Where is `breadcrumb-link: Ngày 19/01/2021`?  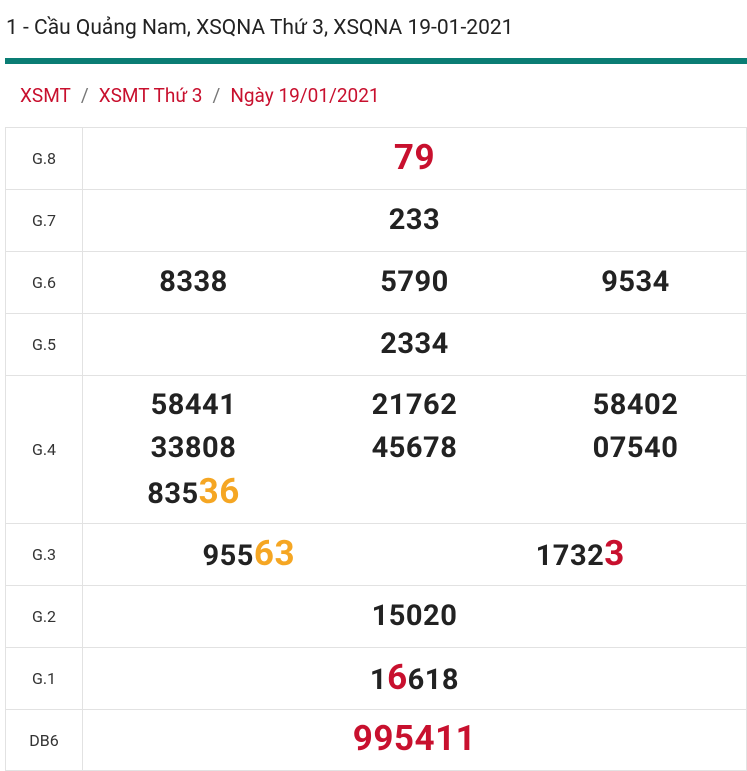
breadcrumb-link: Ngày 19/01/2021 is located at coordinates (305, 95).